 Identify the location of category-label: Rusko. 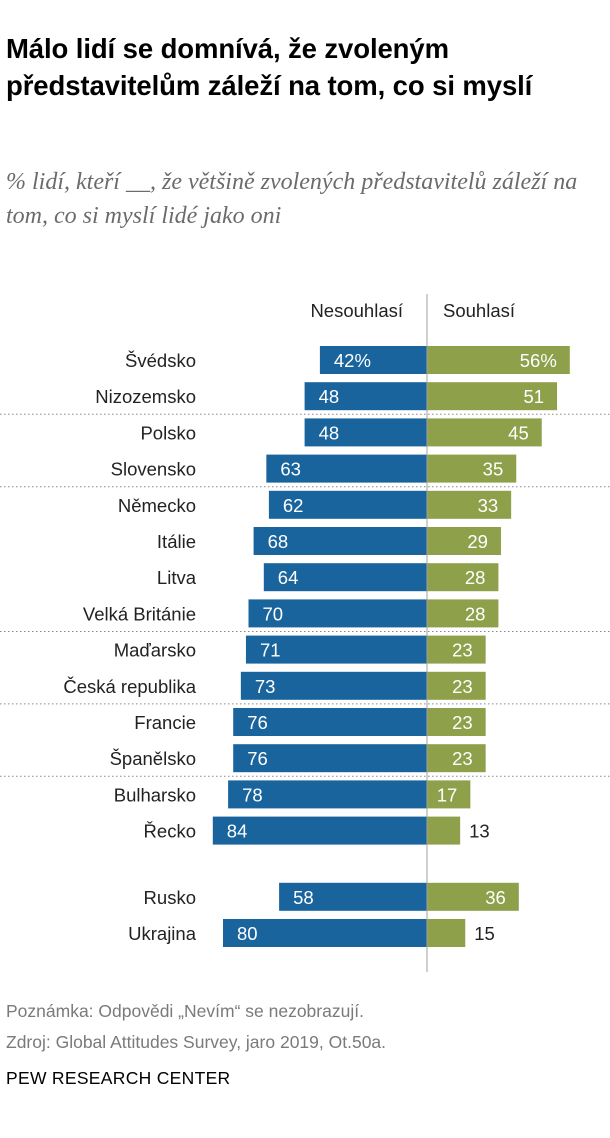
(170, 897).